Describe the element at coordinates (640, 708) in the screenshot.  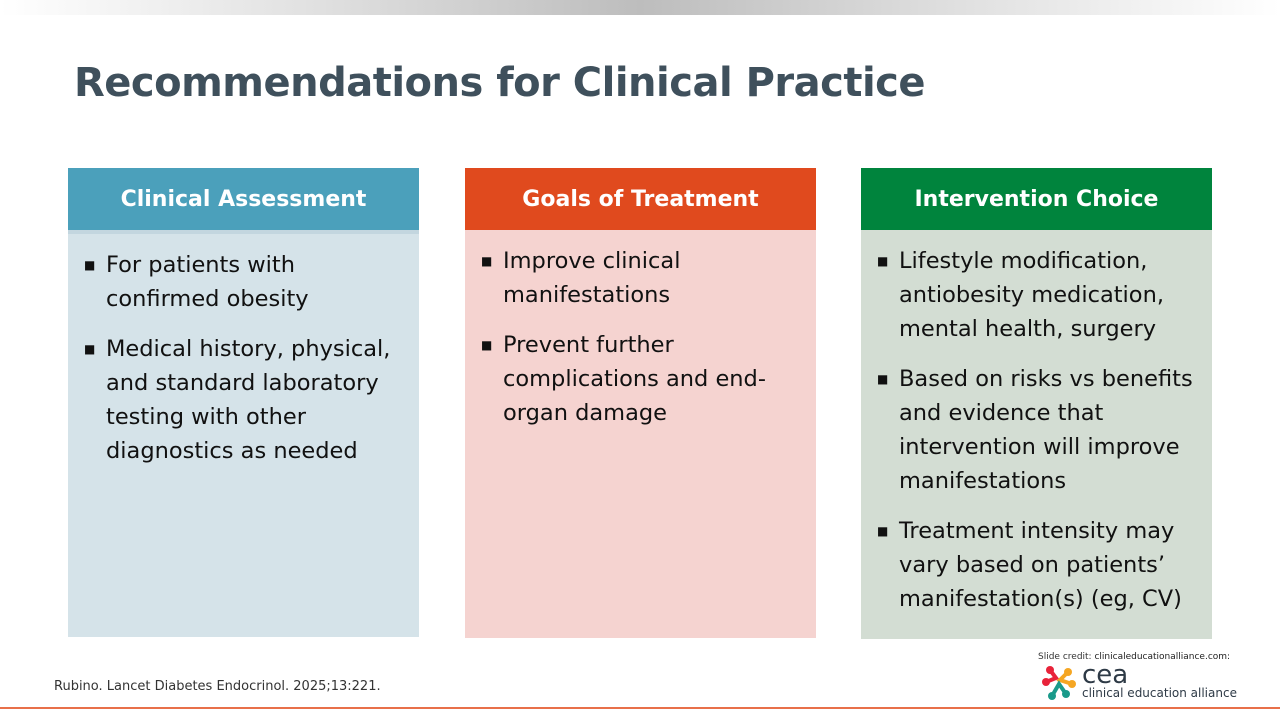
I see `footer-divider` at that location.